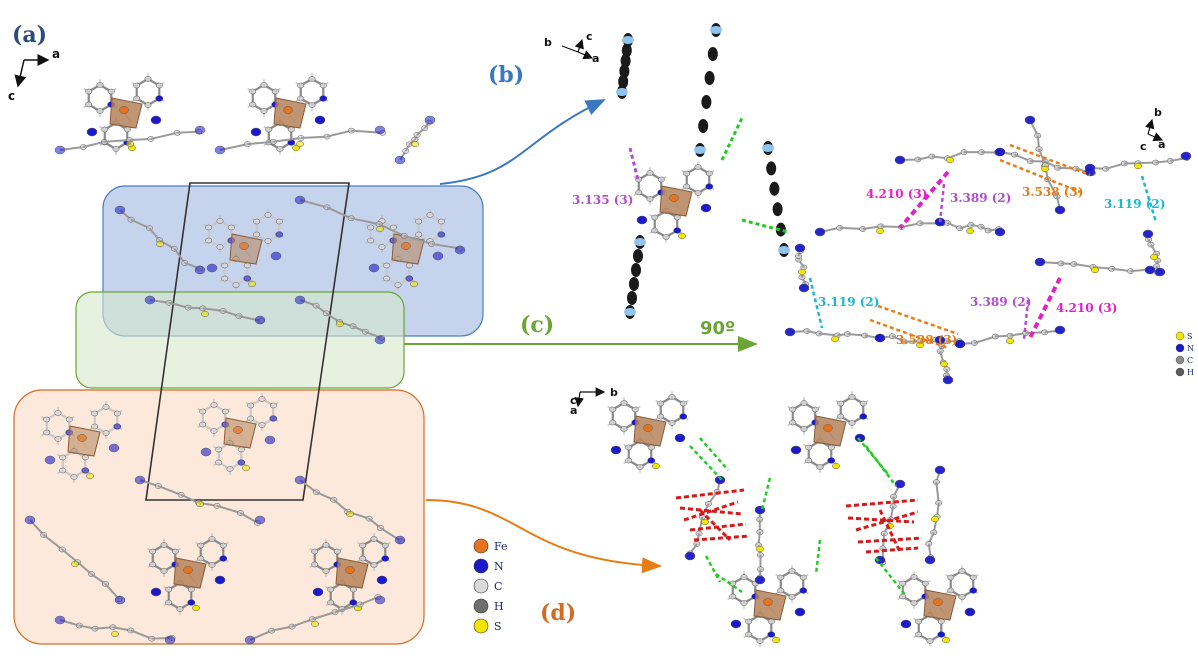  I want to click on legend-small-label-n: N, so click(1190, 348).